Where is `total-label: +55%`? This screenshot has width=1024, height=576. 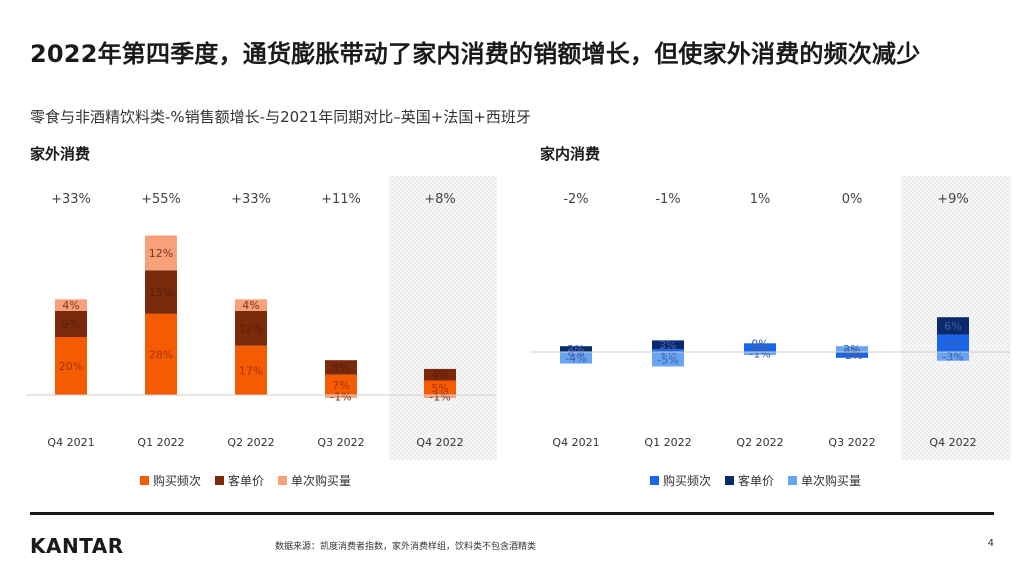 total-label: +55% is located at coordinates (161, 199).